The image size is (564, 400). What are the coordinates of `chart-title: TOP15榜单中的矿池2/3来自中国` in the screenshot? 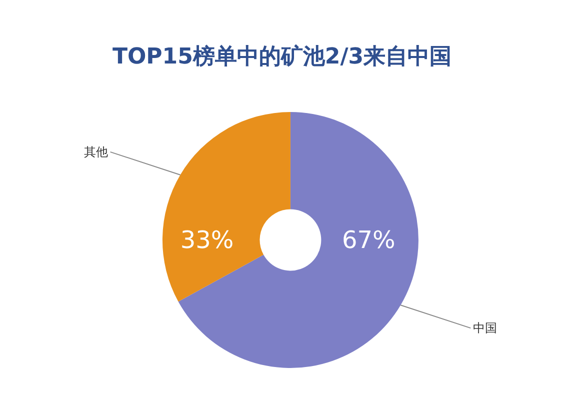 It's located at (282, 57).